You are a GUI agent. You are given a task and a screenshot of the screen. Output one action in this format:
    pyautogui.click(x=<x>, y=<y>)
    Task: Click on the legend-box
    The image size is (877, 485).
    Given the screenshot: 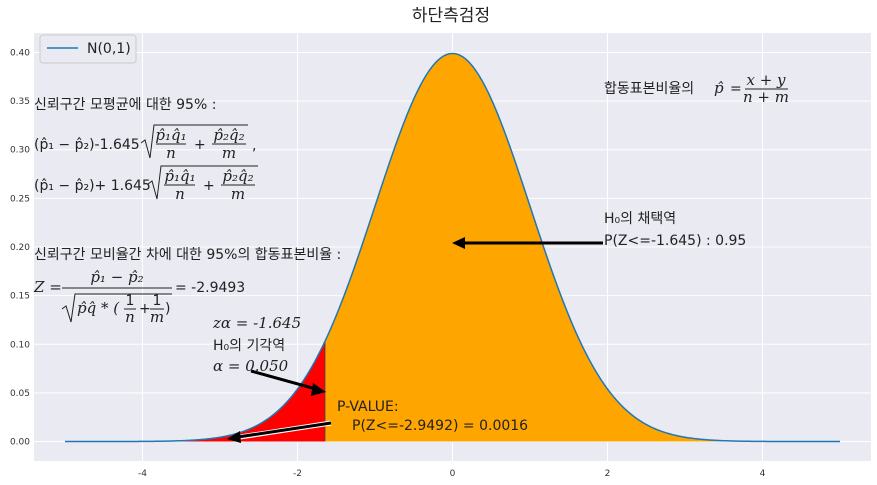 What is the action you would take?
    pyautogui.click(x=88, y=49)
    